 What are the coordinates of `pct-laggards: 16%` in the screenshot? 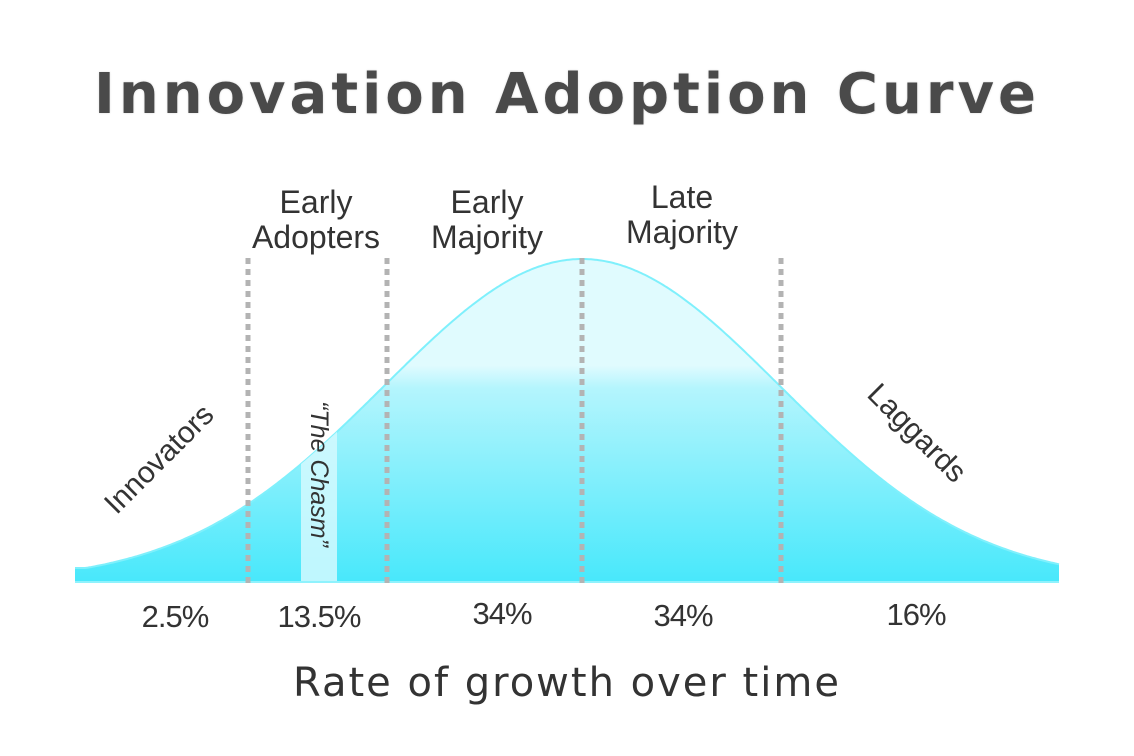 It's located at (915, 614).